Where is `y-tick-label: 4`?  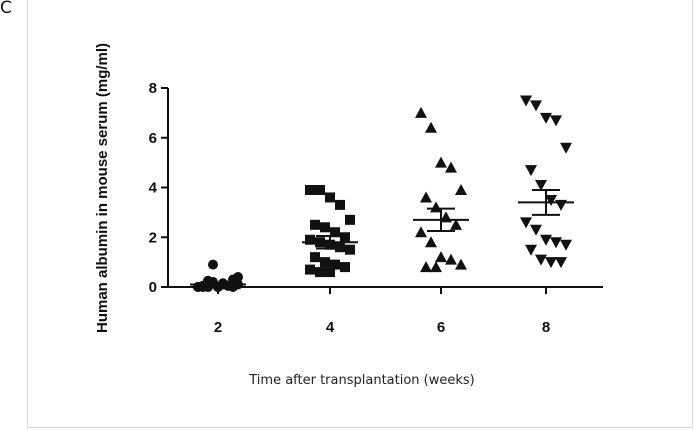 y-tick-label: 4 is located at coordinates (153, 188).